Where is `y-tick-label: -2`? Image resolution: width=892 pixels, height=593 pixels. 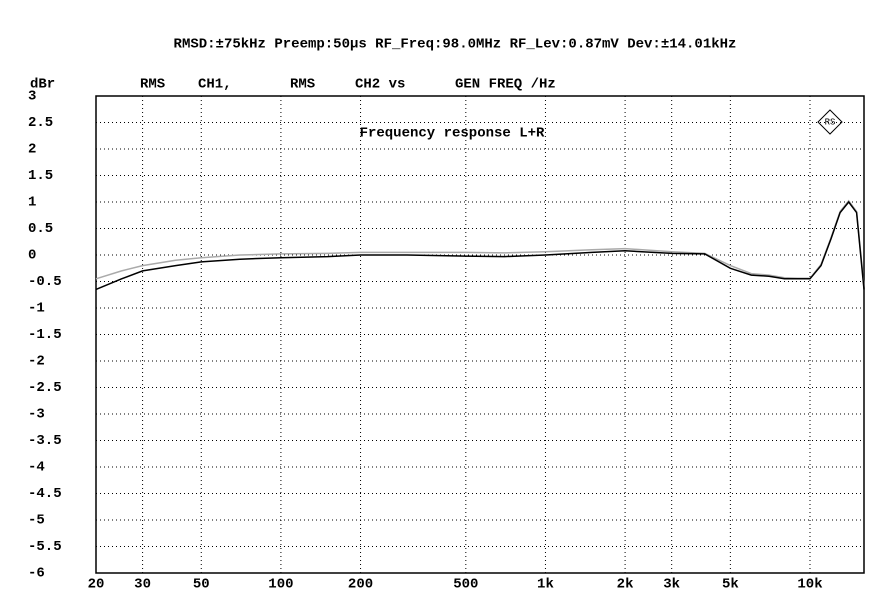 y-tick-label: -2 is located at coordinates (36, 362).